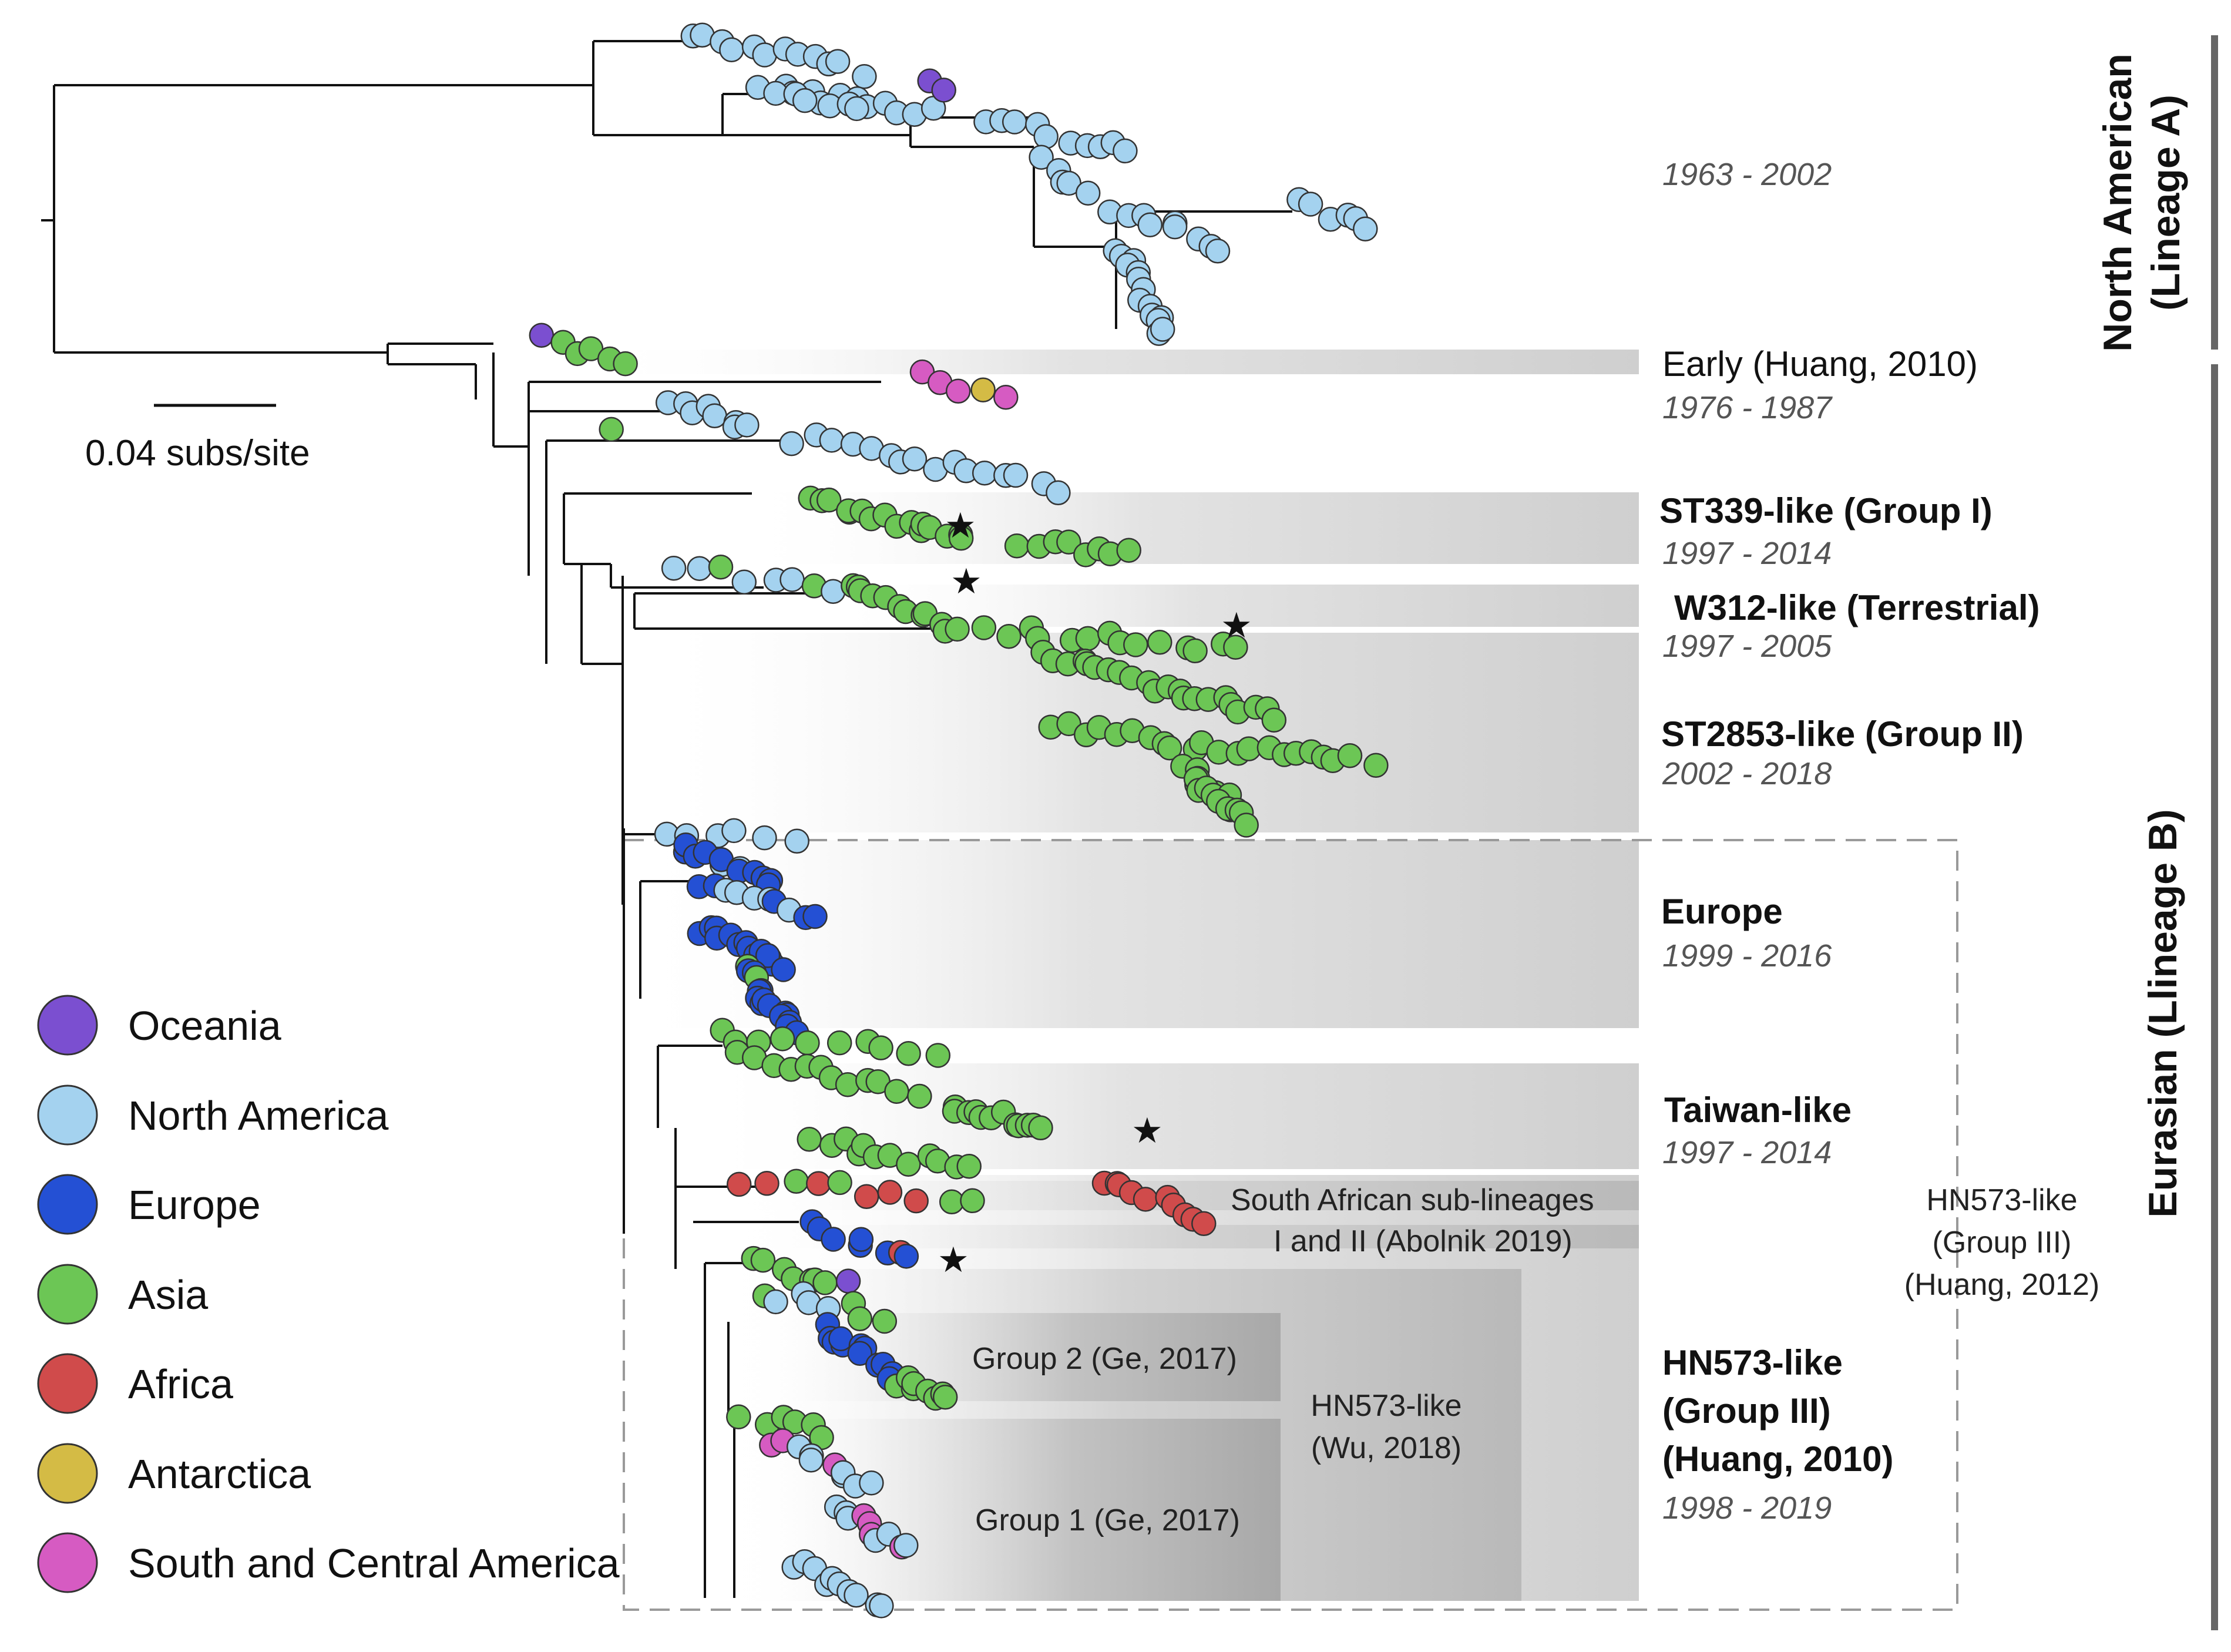  What do you see at coordinates (1747, 646) in the screenshot?
I see `w312-years: 1997 - 2005` at bounding box center [1747, 646].